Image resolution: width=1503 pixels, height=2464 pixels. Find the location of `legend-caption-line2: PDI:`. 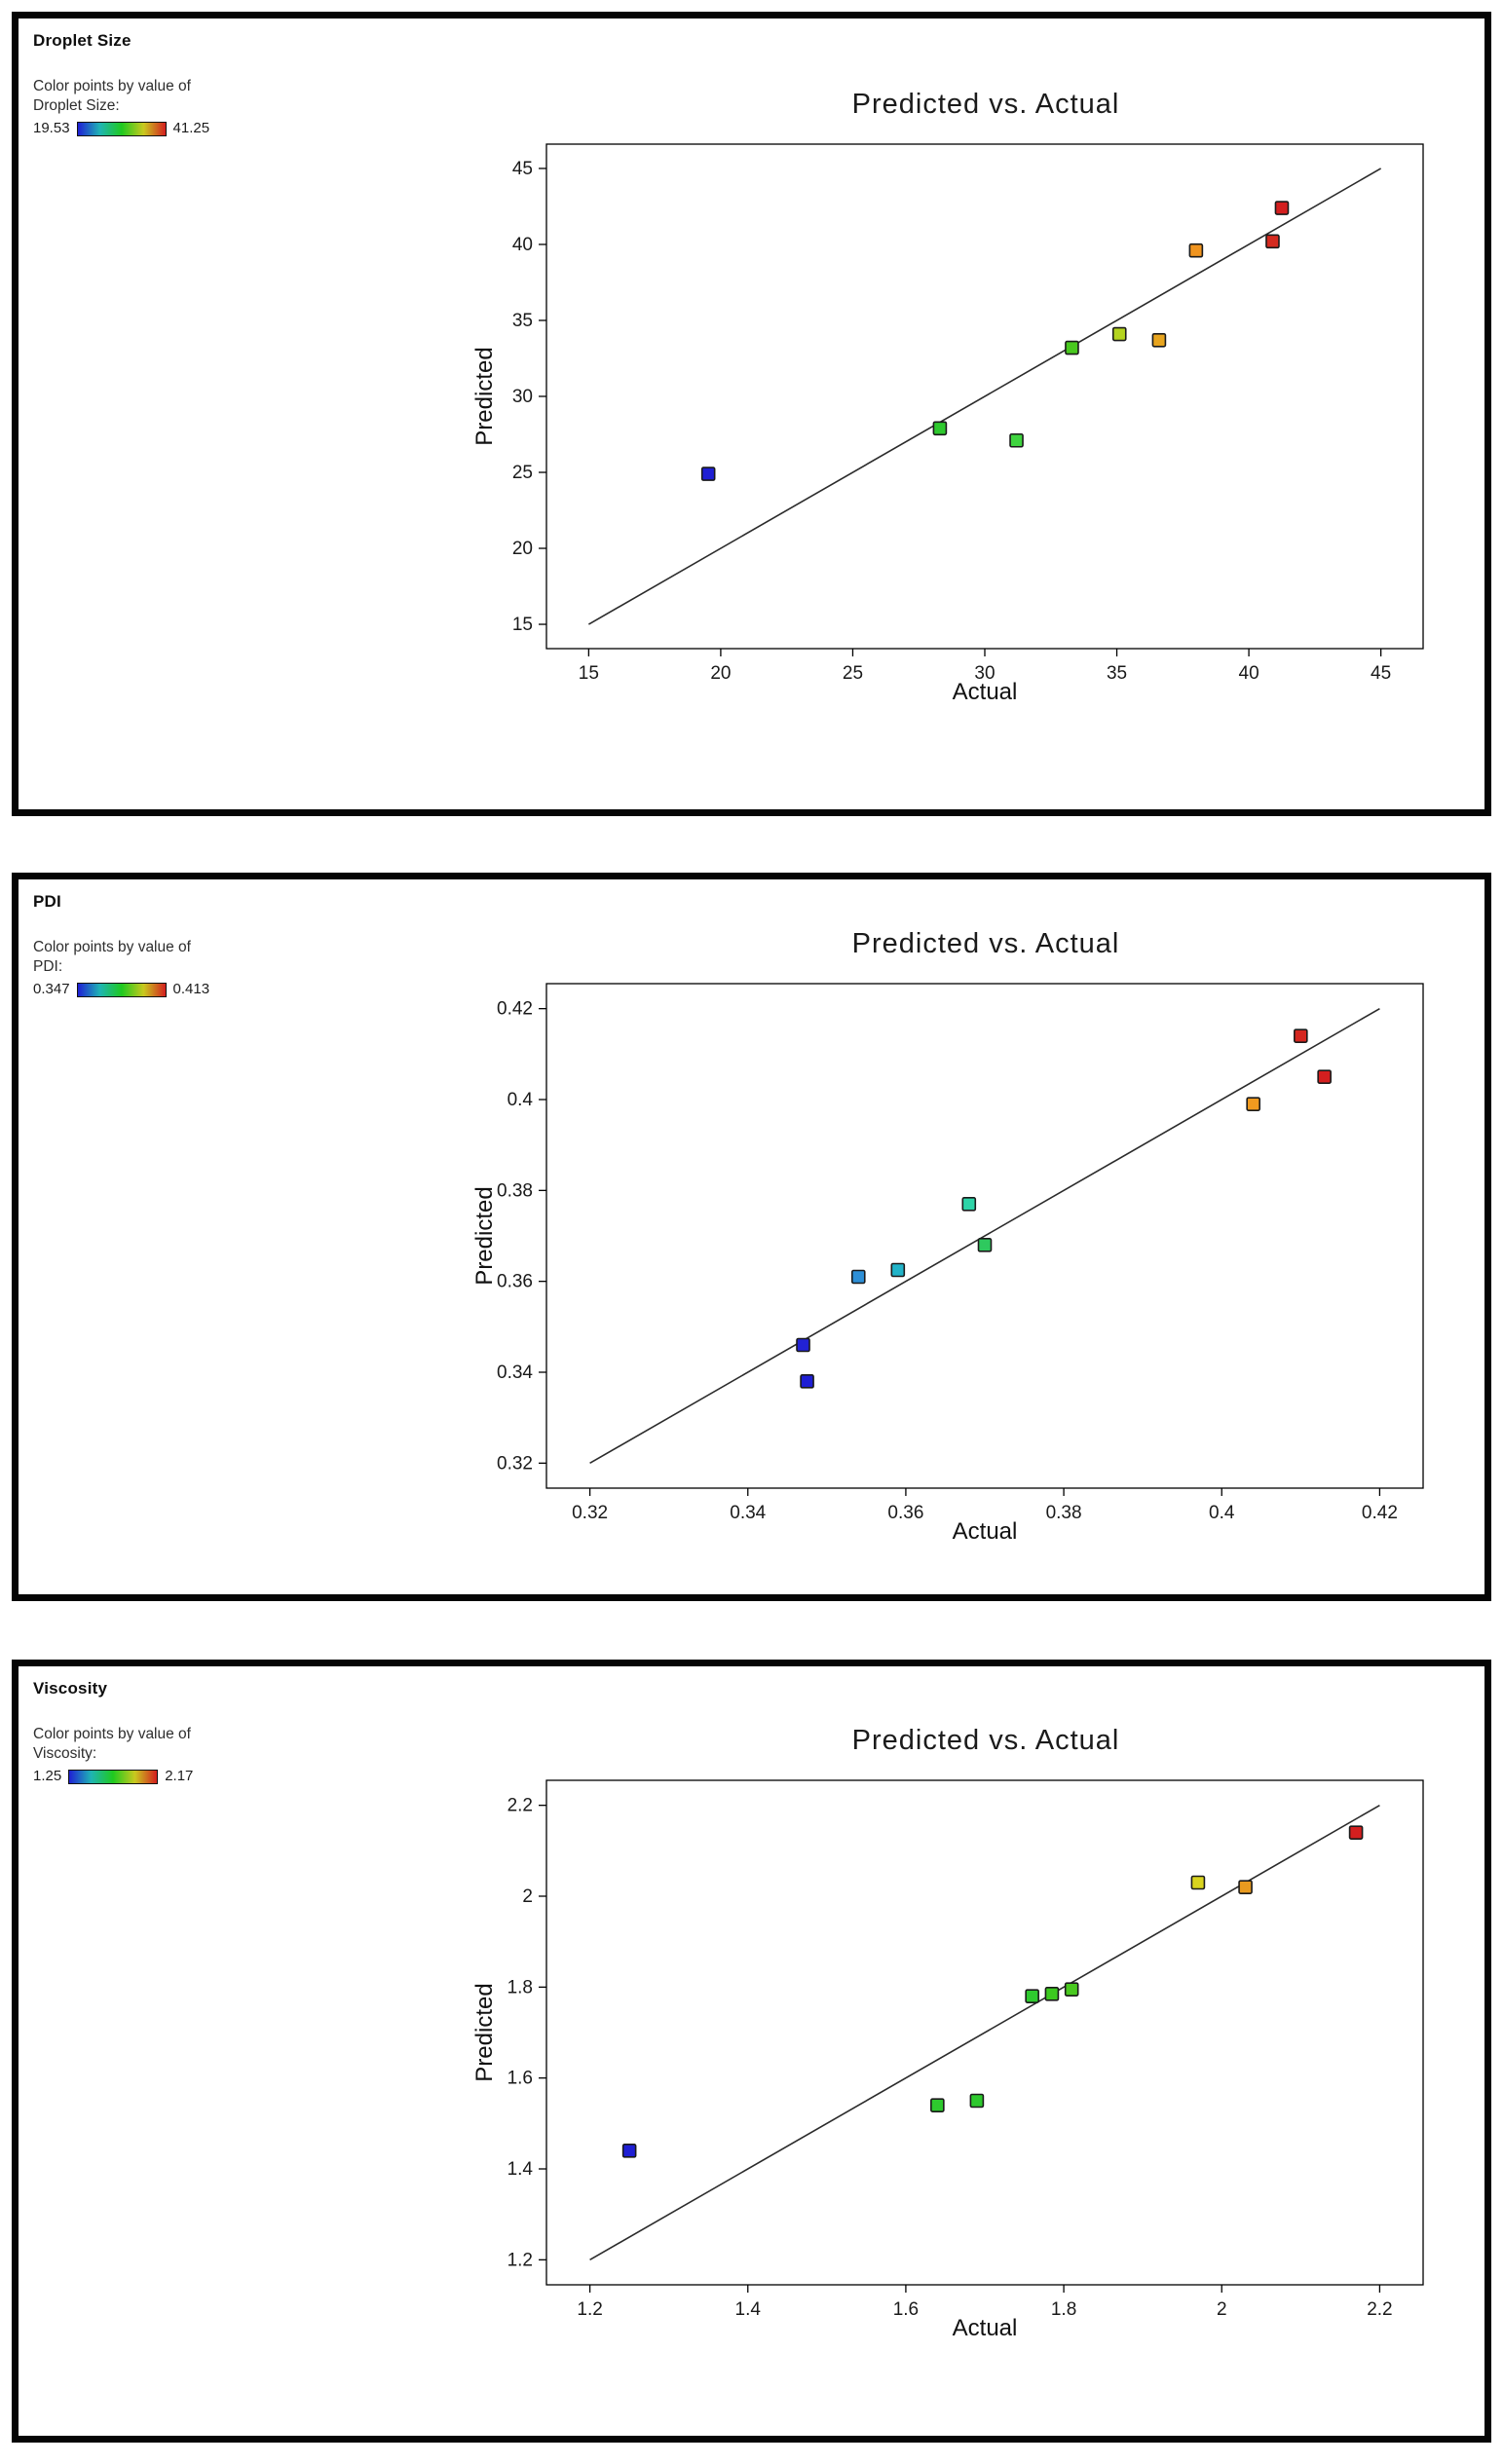

legend-caption-line2: PDI: is located at coordinates (48, 967).